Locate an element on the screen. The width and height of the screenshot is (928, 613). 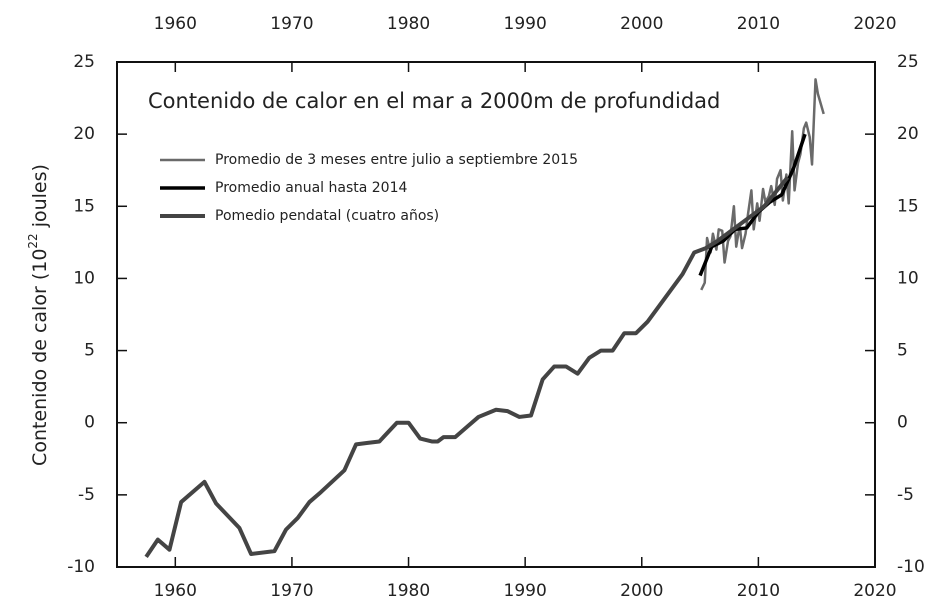
x-tick-label-top: 2010 is located at coordinates (758, 24).